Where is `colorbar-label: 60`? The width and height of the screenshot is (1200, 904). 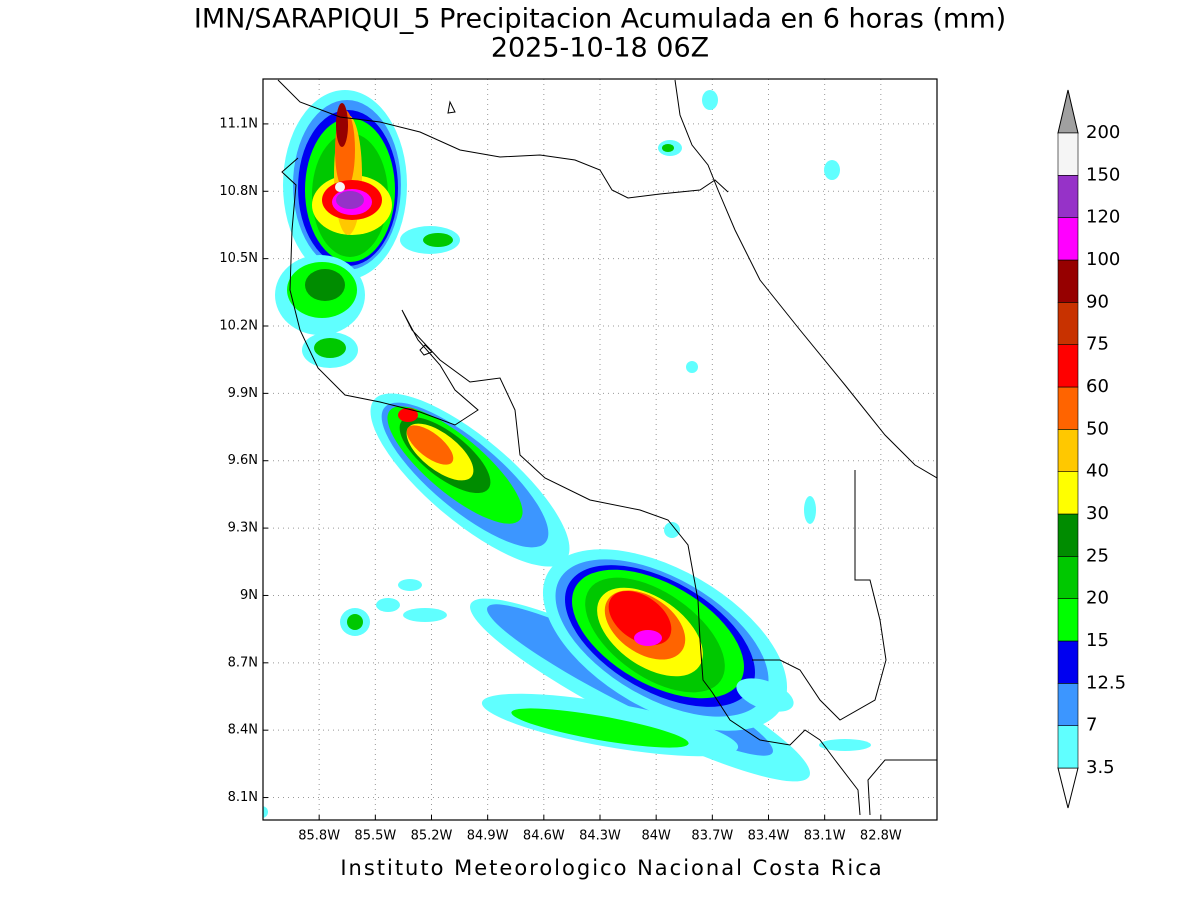 colorbar-label: 60 is located at coordinates (1097, 386).